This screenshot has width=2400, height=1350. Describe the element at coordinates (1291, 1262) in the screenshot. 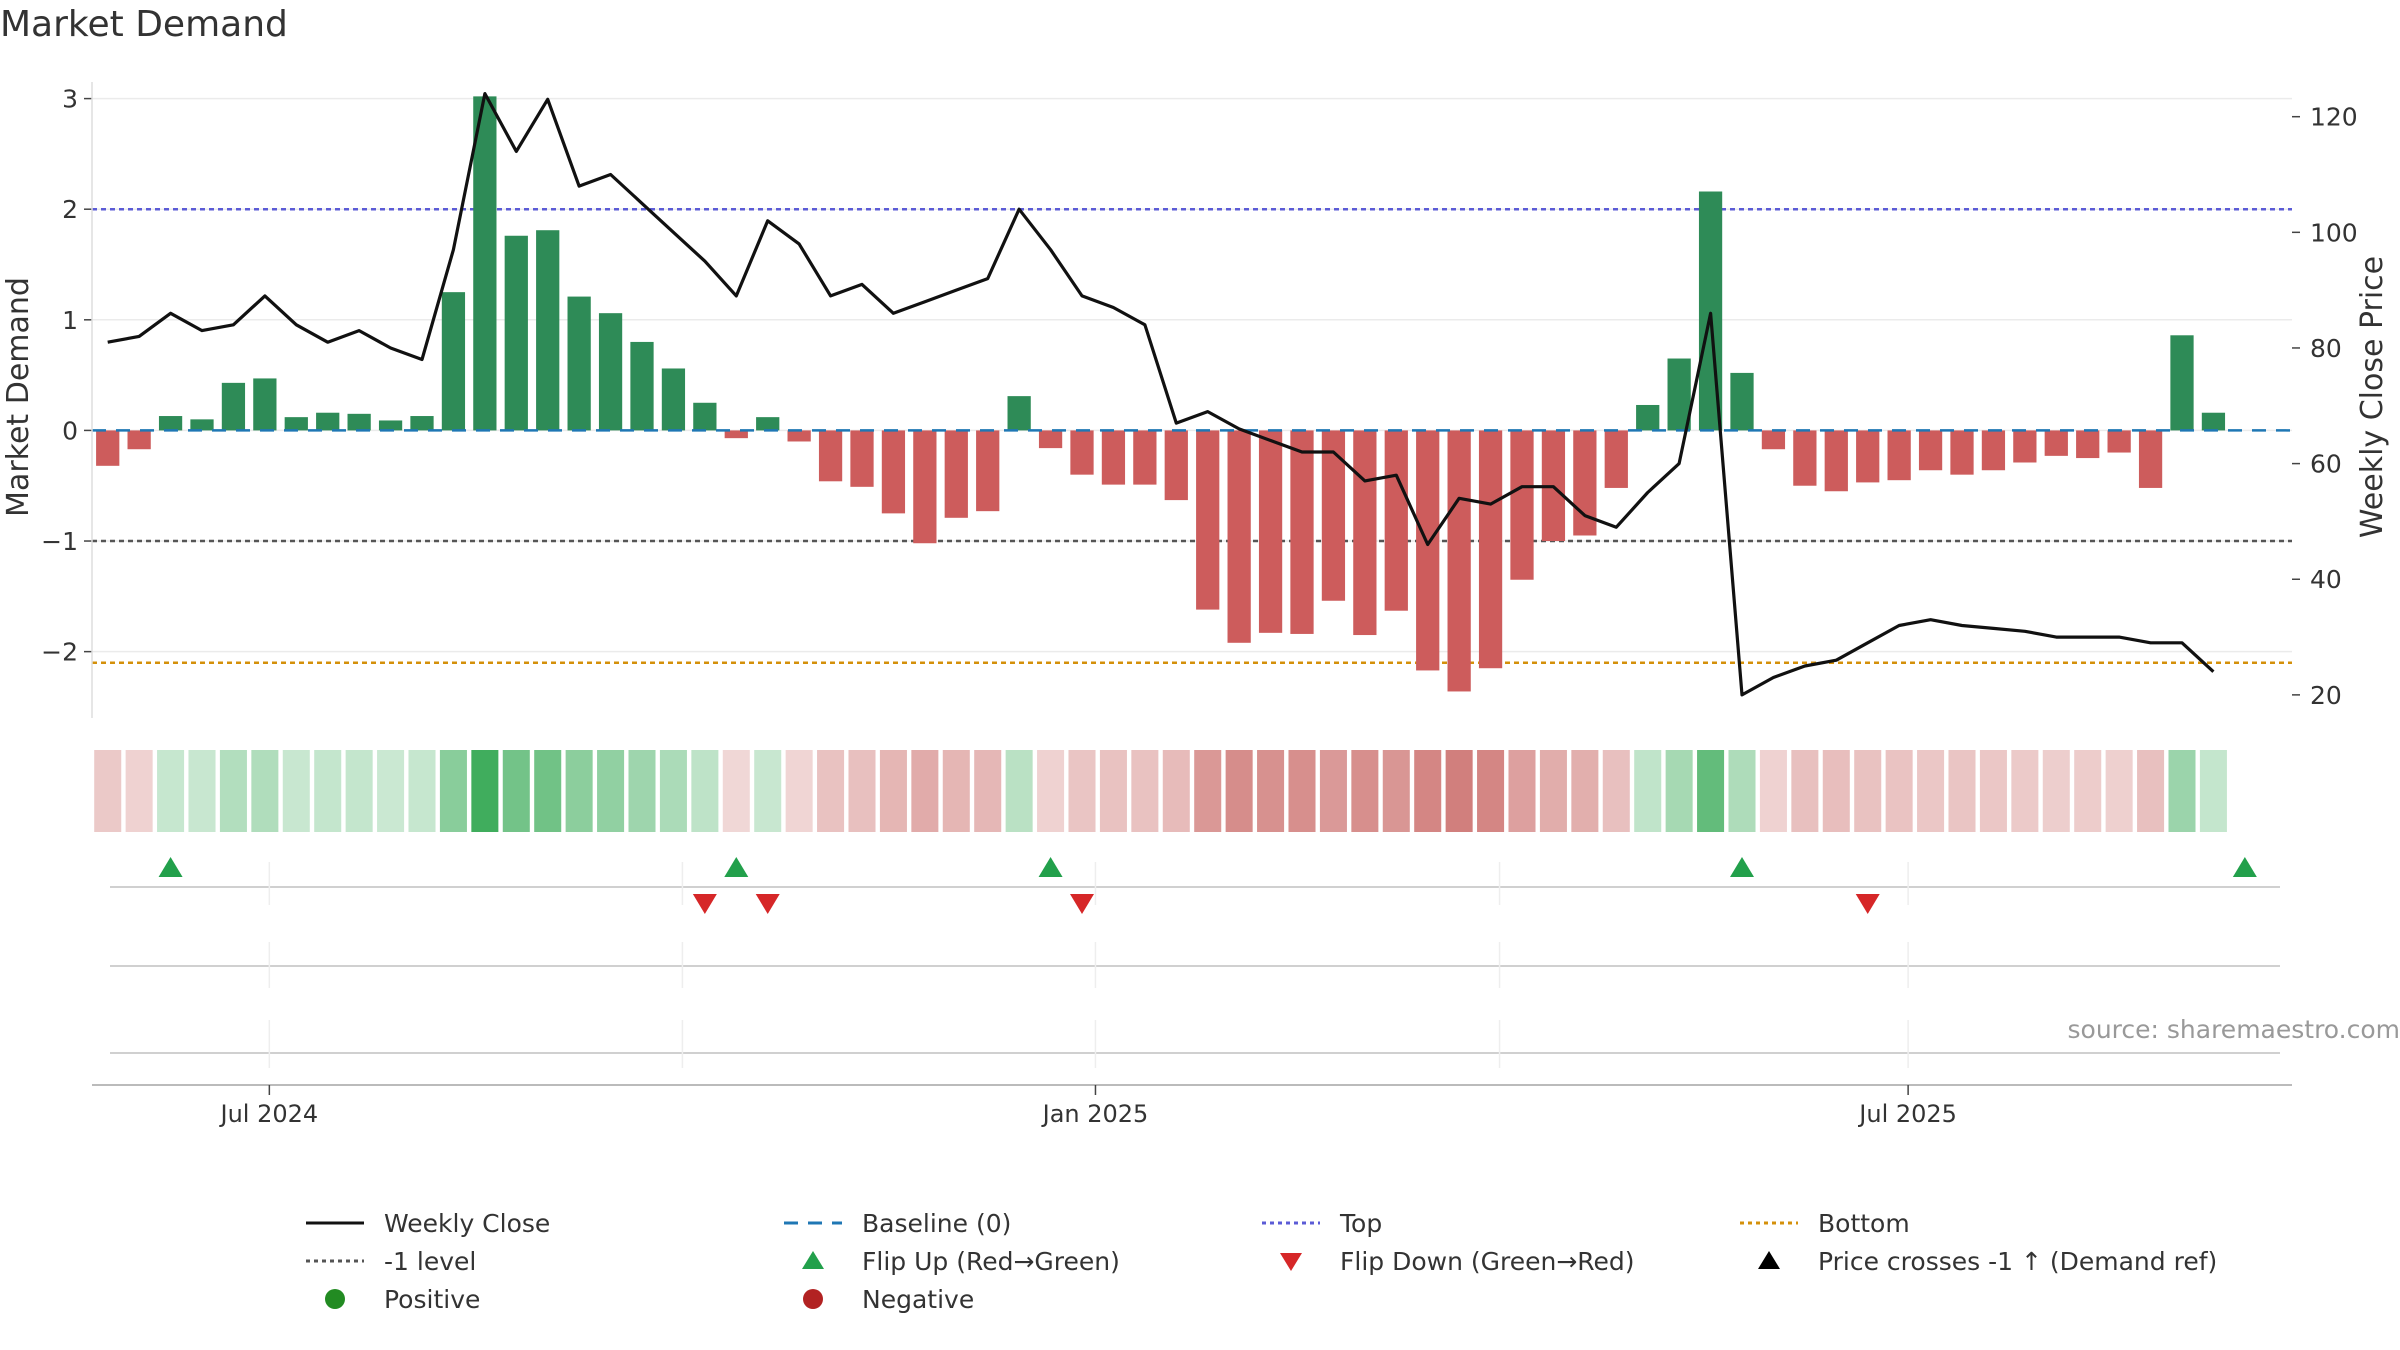

I see `triangle-down-icon` at that location.